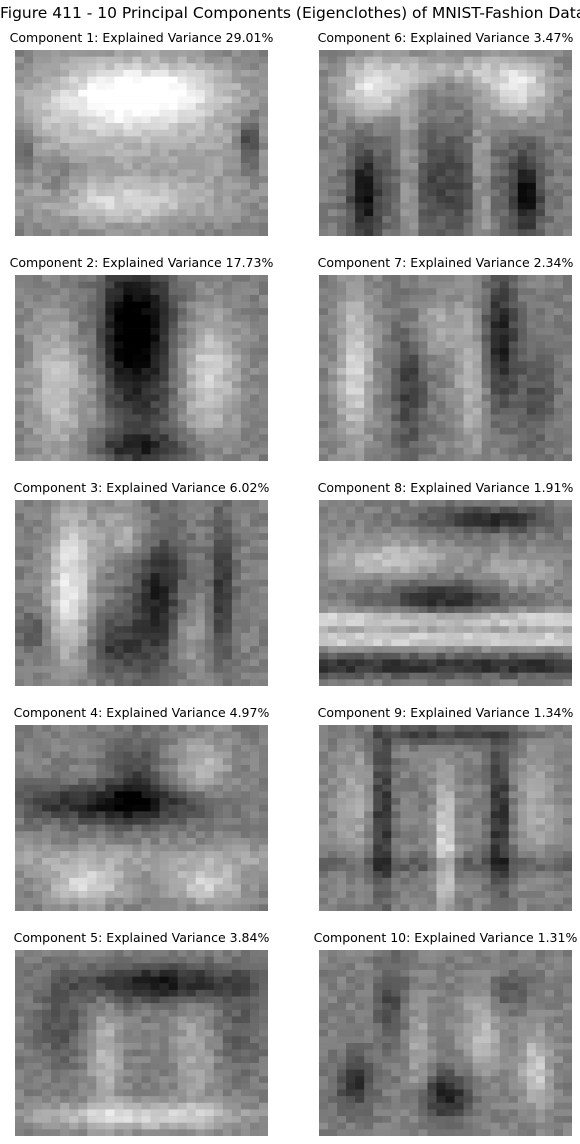 The width and height of the screenshot is (580, 1144). What do you see at coordinates (445, 143) in the screenshot?
I see `component-6-image` at bounding box center [445, 143].